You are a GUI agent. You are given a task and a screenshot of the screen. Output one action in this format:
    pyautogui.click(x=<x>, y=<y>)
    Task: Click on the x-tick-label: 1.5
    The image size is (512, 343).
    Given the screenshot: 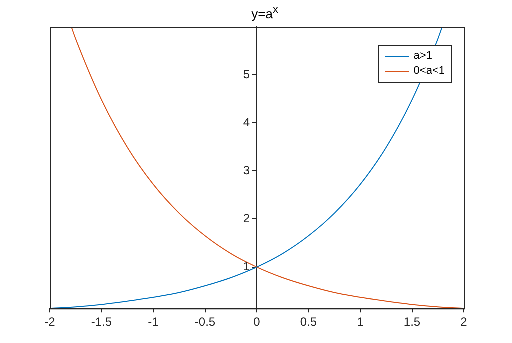 What is the action you would take?
    pyautogui.click(x=412, y=322)
    